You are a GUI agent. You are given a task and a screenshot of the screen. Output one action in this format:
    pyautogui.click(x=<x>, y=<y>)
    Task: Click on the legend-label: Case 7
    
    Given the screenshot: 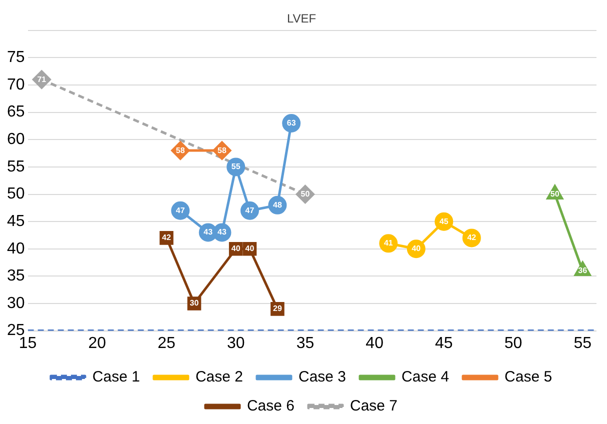 What is the action you would take?
    pyautogui.click(x=374, y=406)
    